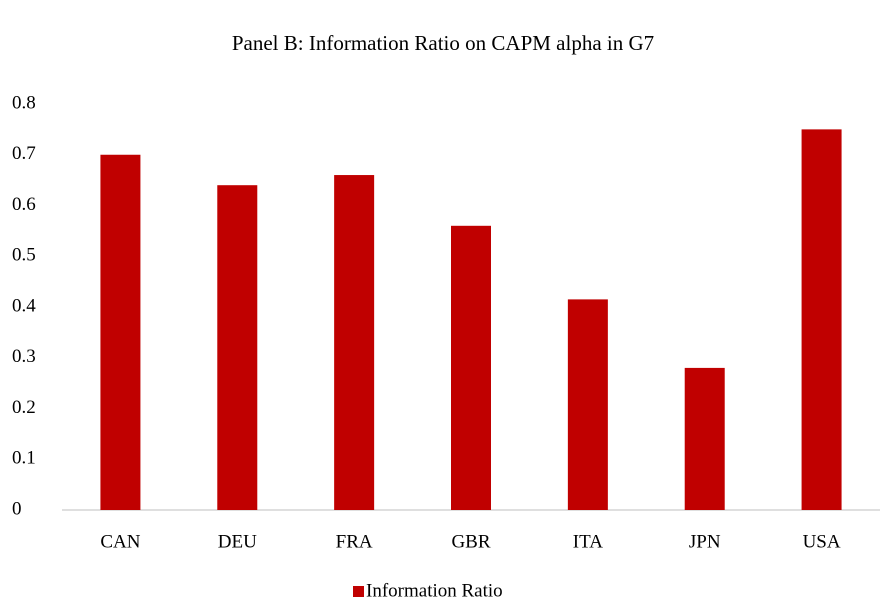  What do you see at coordinates (24, 102) in the screenshot?
I see `y-tick-label: 0.8` at bounding box center [24, 102].